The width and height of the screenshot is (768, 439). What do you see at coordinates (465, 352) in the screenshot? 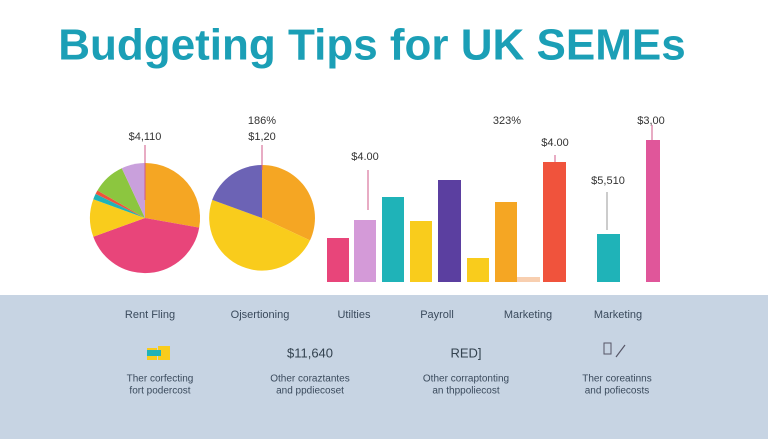
I see `amount: RED]` at bounding box center [465, 352].